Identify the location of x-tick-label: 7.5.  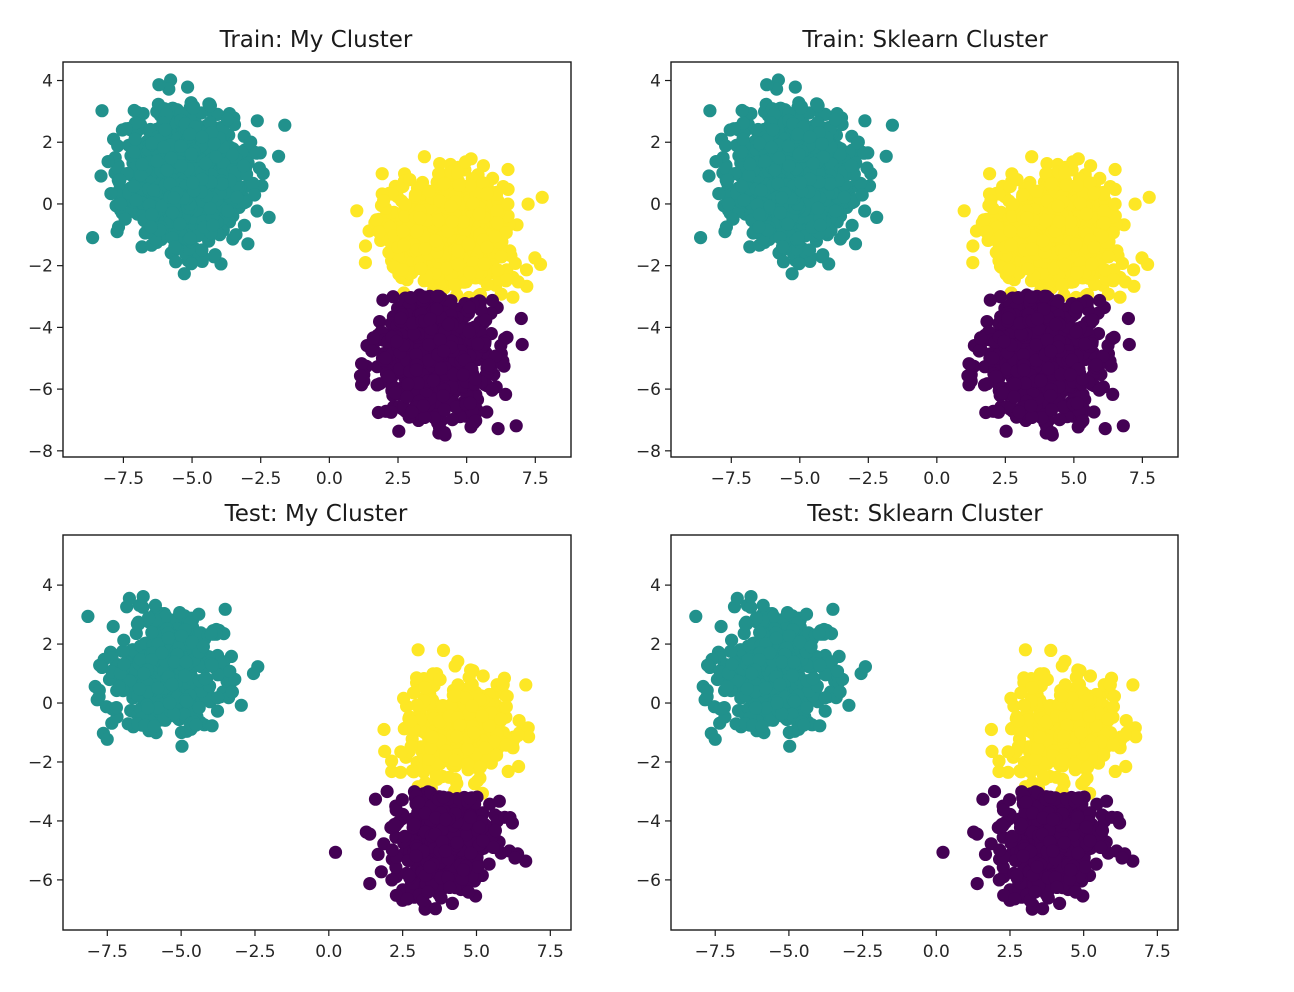
(535, 479).